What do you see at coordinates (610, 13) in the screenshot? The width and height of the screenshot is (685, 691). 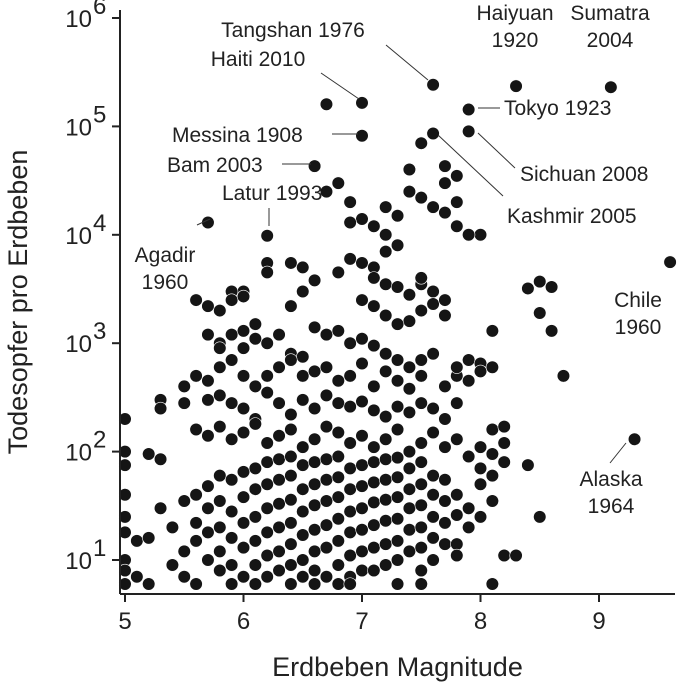 I see `annotation-label: Sumatra` at bounding box center [610, 13].